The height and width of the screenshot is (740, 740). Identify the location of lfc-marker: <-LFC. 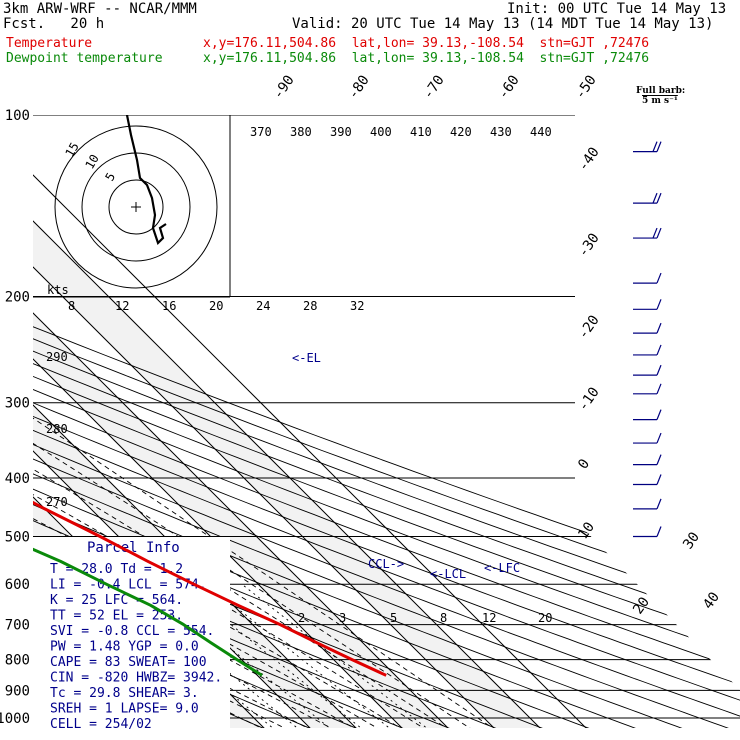
(502, 568).